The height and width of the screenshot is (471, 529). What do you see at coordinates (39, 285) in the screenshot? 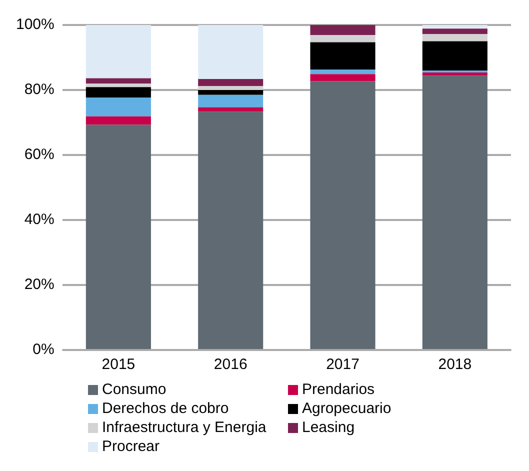
I see `y-tick-label: 20%` at bounding box center [39, 285].